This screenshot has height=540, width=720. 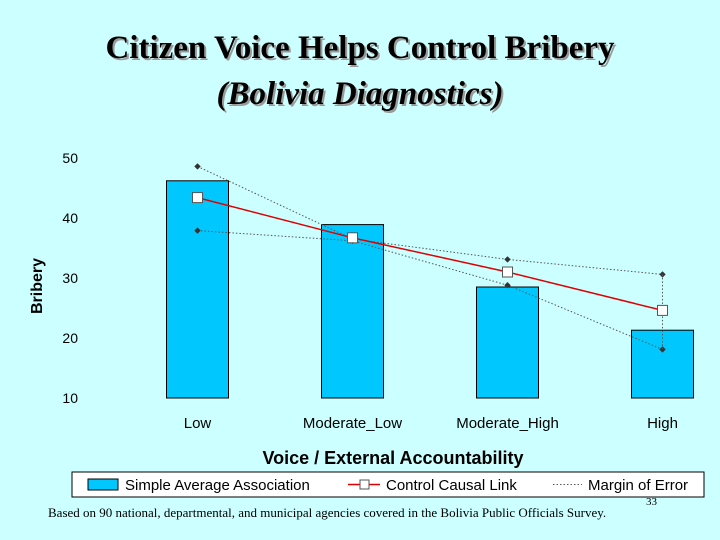 I want to click on x-tick-label: Moderate_Low, so click(x=352, y=423).